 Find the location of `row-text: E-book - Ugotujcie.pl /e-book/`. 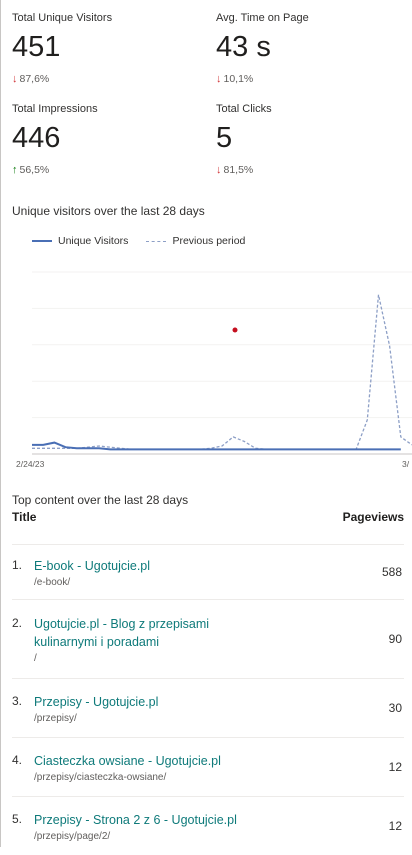

row-text: E-book - Ugotujcie.pl /e-book/ is located at coordinates (92, 572).